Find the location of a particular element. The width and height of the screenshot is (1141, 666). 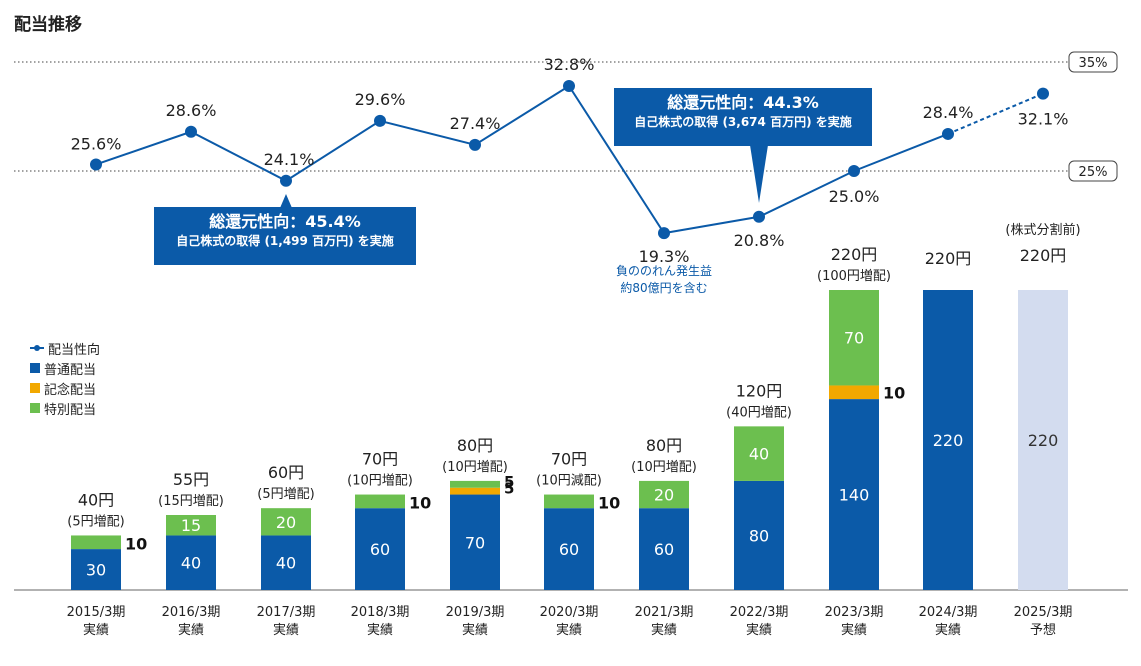

payout-point-label: 29.6% is located at coordinates (380, 99).